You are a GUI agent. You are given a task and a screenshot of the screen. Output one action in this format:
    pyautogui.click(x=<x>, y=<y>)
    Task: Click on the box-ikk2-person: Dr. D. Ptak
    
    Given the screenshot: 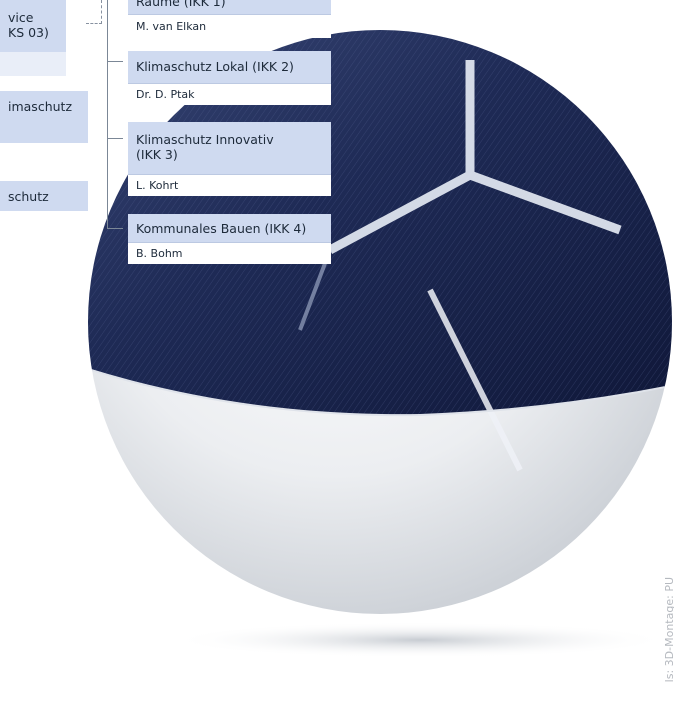 What is the action you would take?
    pyautogui.click(x=229, y=94)
    